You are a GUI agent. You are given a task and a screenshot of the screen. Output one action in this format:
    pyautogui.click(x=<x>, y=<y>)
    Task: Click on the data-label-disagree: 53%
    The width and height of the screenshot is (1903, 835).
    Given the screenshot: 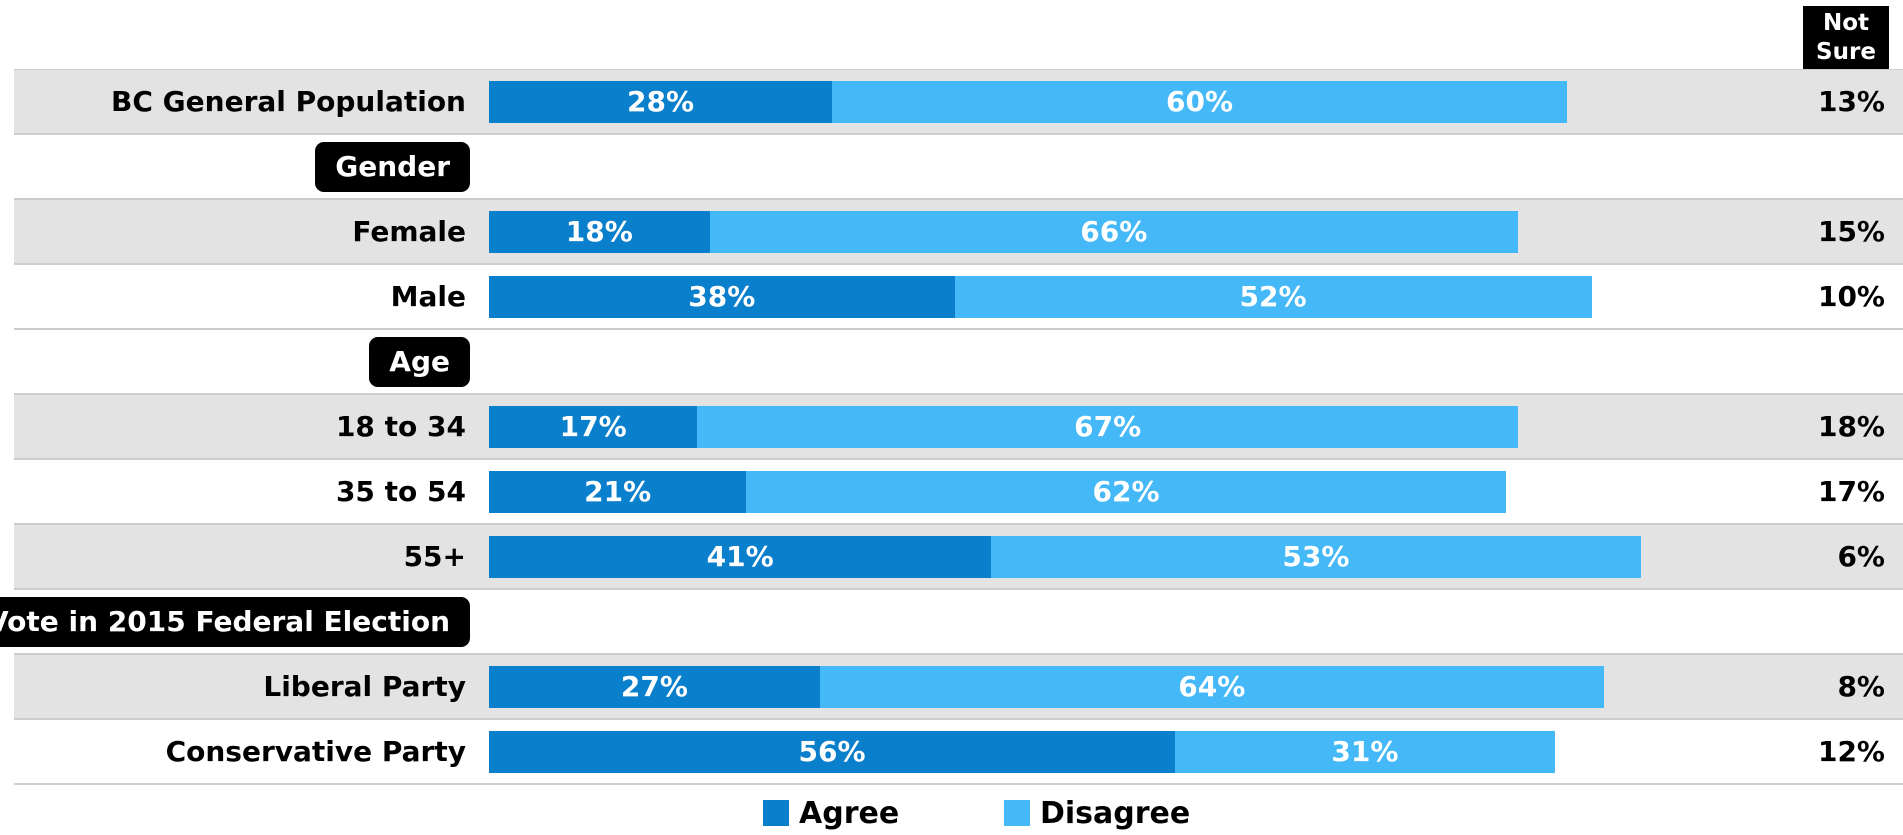 What is the action you would take?
    pyautogui.click(x=1316, y=556)
    